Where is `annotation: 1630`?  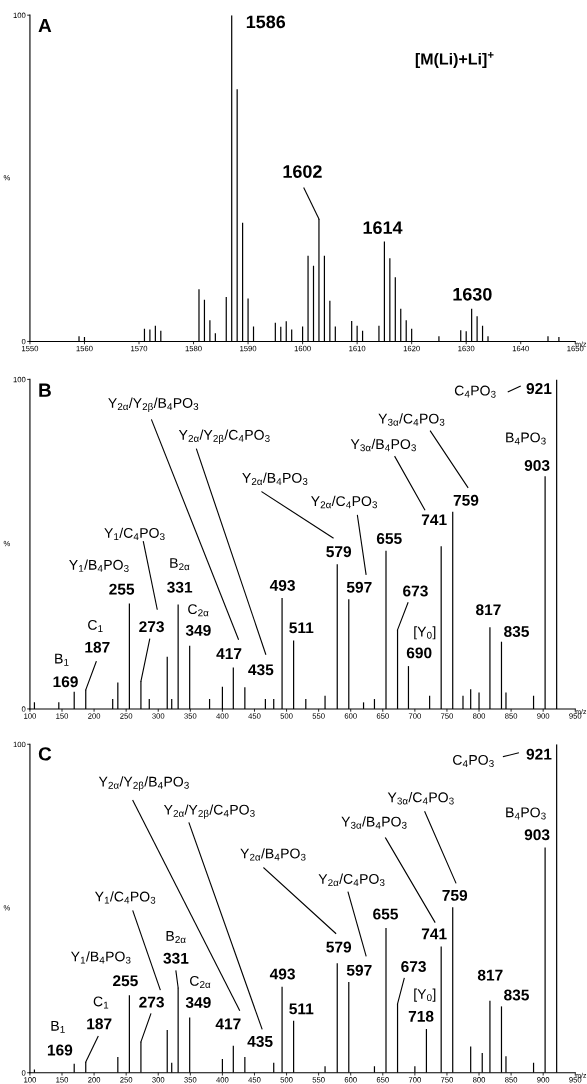 annotation: 1630 is located at coordinates (472, 294).